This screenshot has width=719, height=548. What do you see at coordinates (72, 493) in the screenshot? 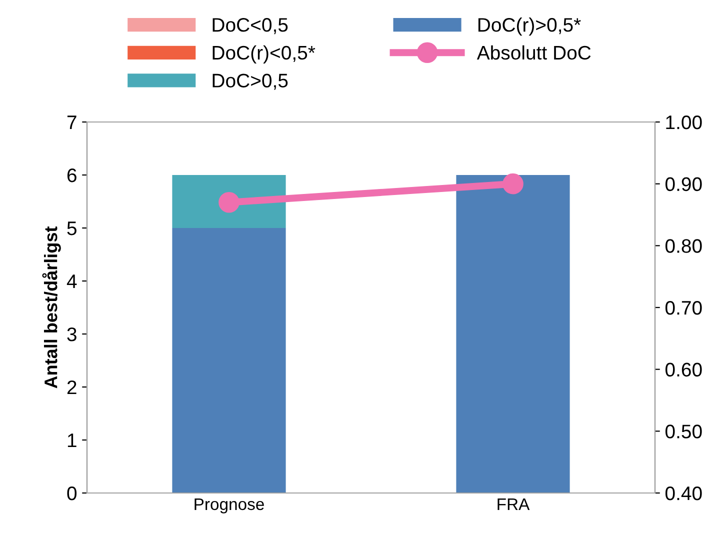
I see `y-tick-label: 0` at bounding box center [72, 493].